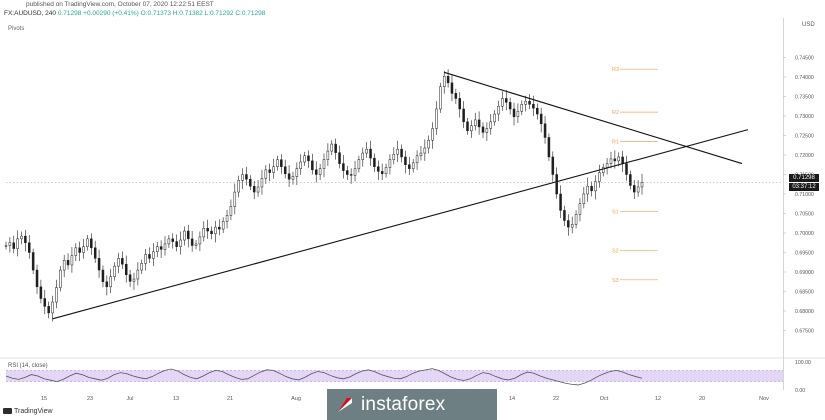 The width and height of the screenshot is (825, 420). Describe the element at coordinates (615, 213) in the screenshot. I see `pivot-label-s1: S1` at that location.